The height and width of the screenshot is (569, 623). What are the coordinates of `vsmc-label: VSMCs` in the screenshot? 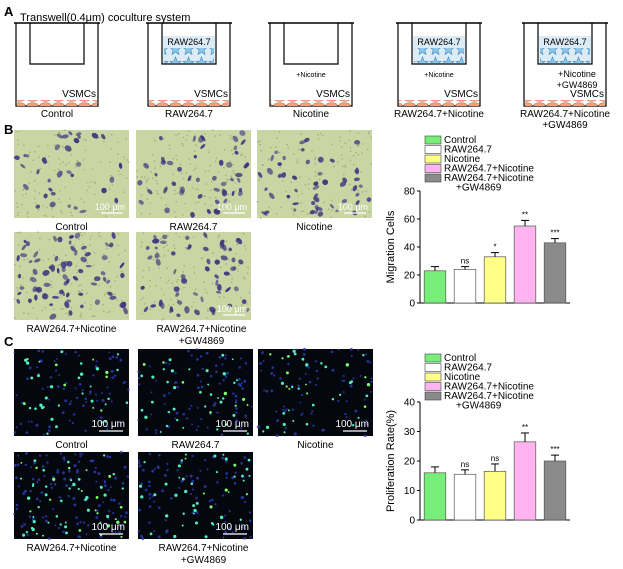 It's located at (211, 94).